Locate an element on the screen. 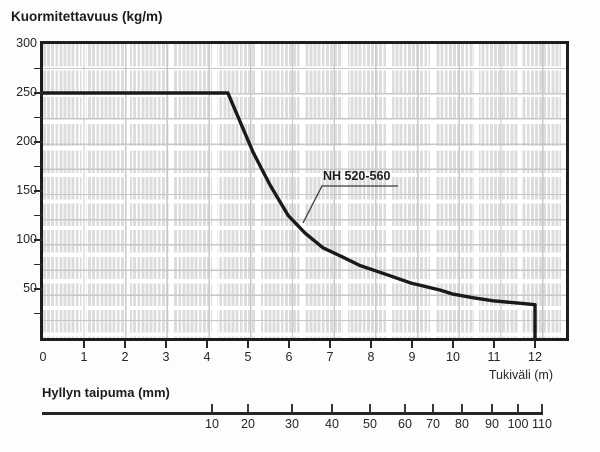 This screenshot has width=600, height=452. y-axis-label: 50 is located at coordinates (30, 288).